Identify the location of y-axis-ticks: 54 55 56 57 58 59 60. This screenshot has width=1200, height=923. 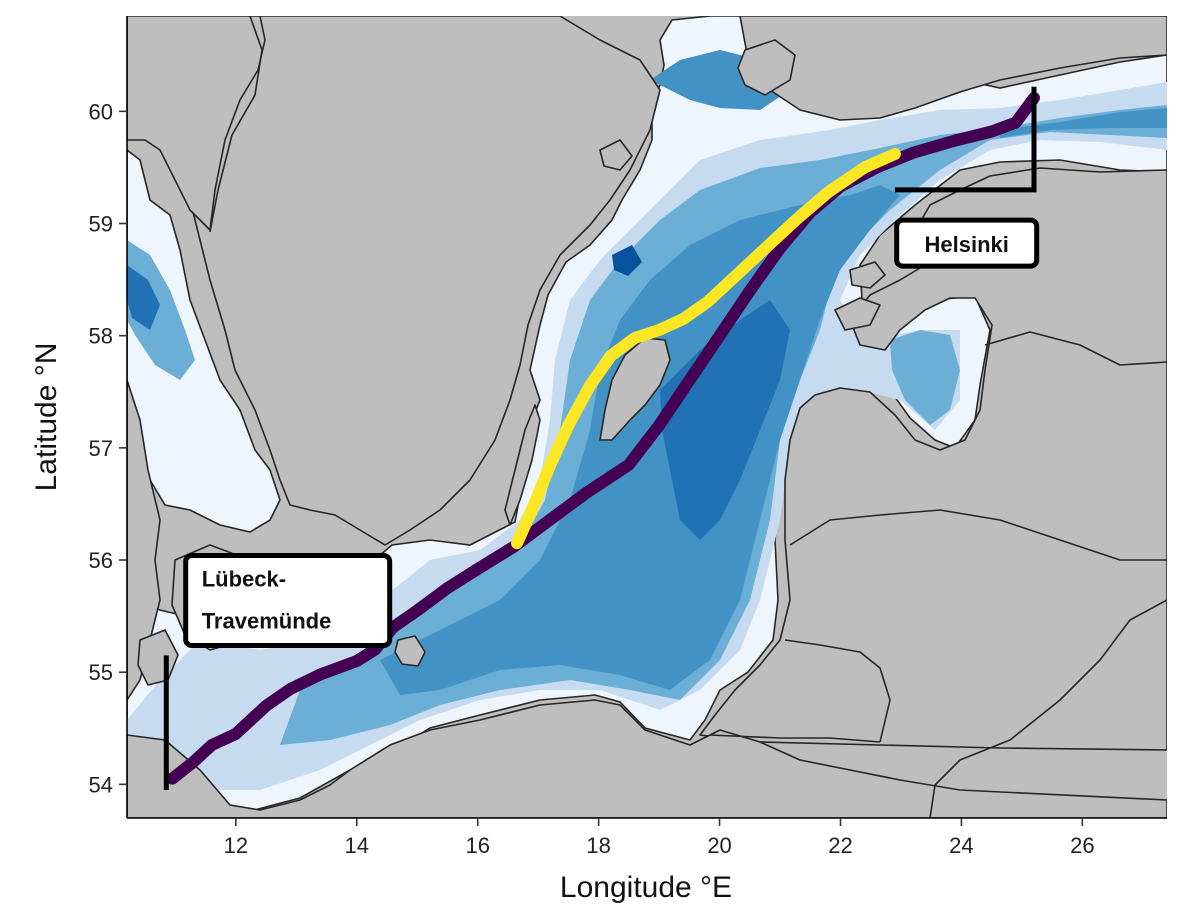
(108, 448).